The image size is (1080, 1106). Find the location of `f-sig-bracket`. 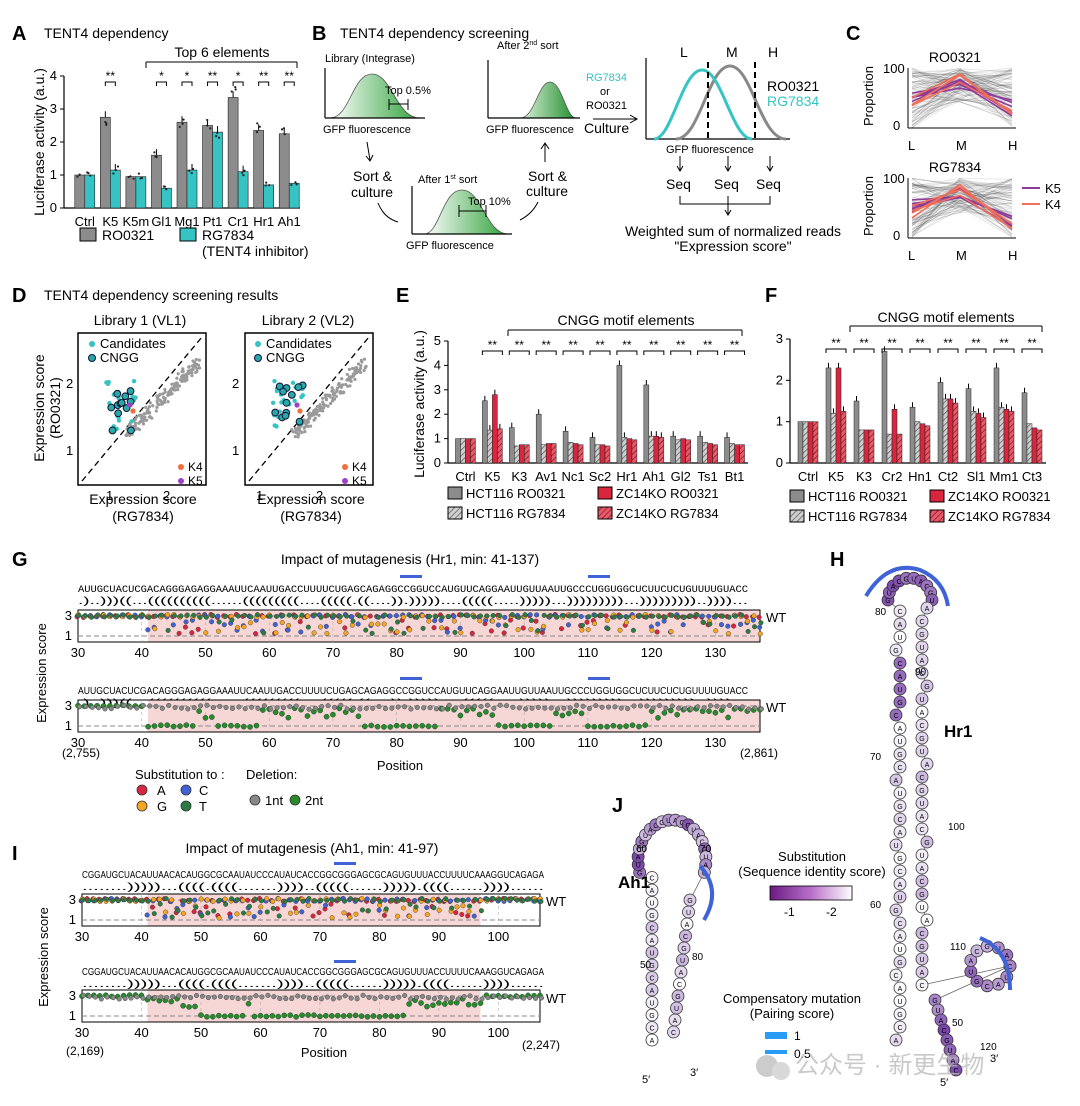

f-sig-bracket is located at coordinates (1032, 350).